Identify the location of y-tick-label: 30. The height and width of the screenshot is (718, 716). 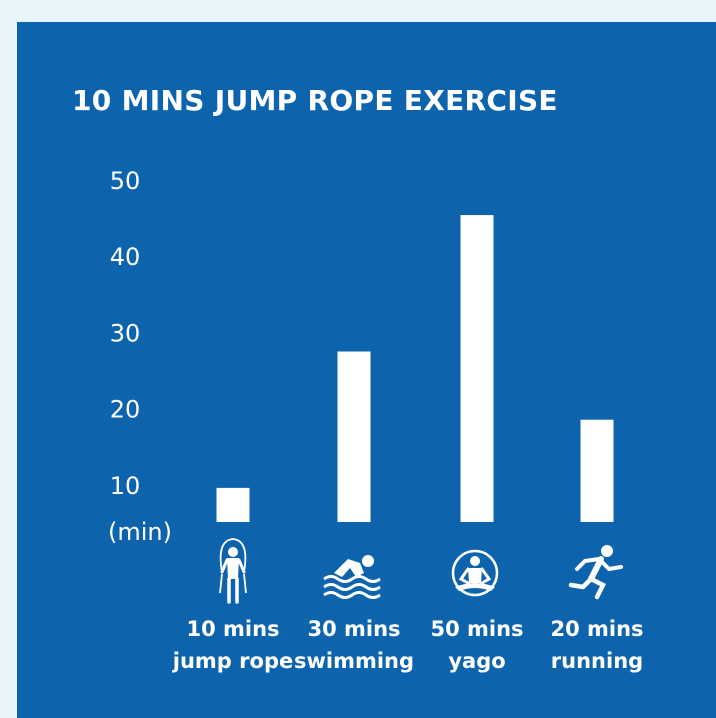
(125, 333).